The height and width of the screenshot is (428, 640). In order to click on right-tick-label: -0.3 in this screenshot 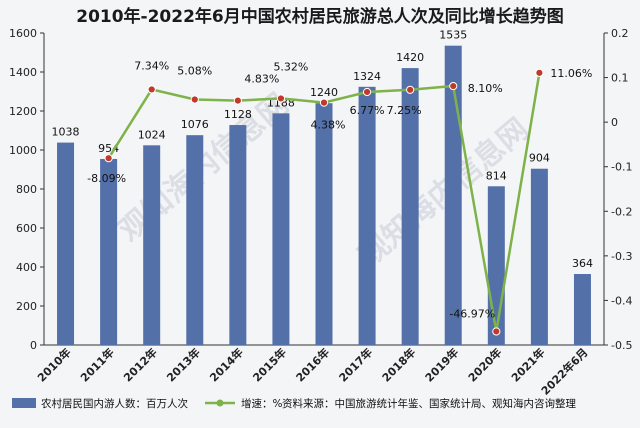, I will do `click(621, 256)`.